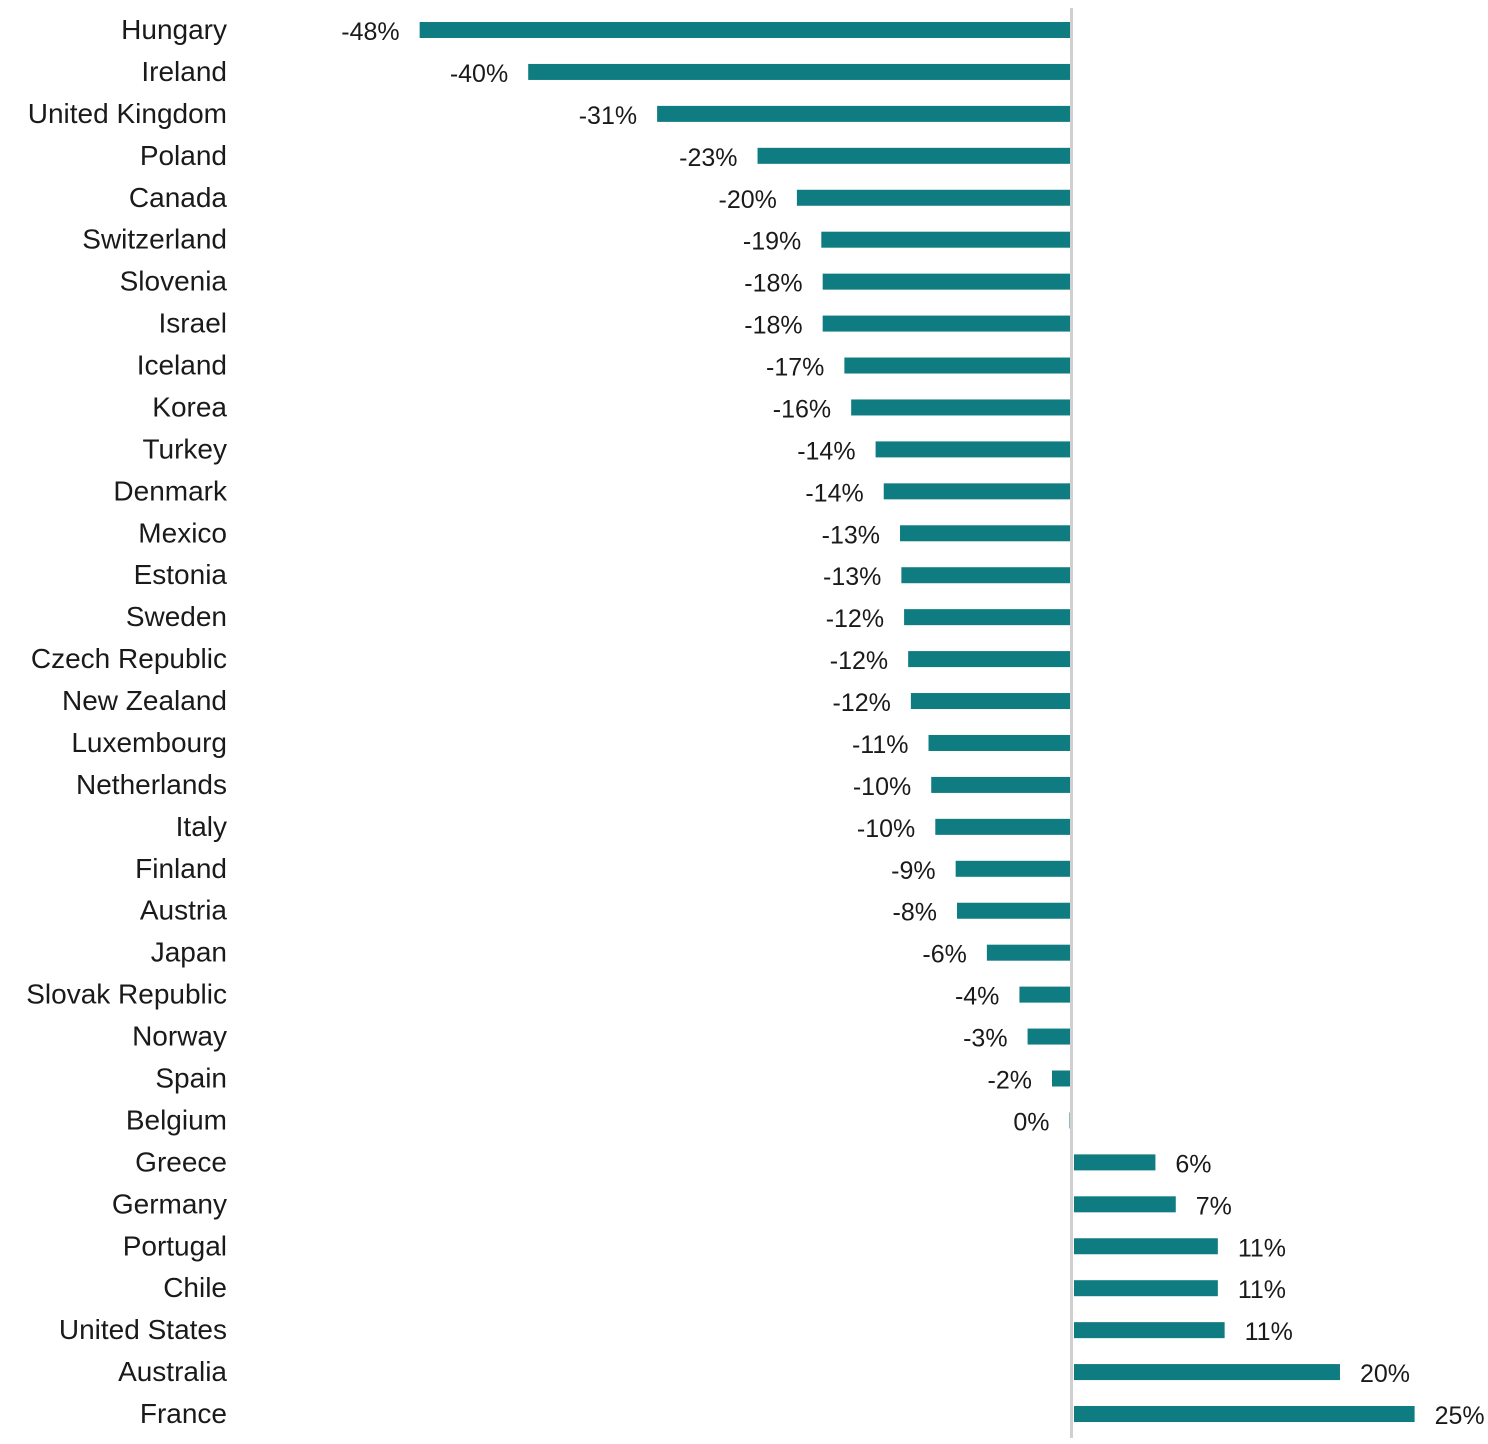 This screenshot has height=1444, width=1488. I want to click on data-label: -17%, so click(795, 368).